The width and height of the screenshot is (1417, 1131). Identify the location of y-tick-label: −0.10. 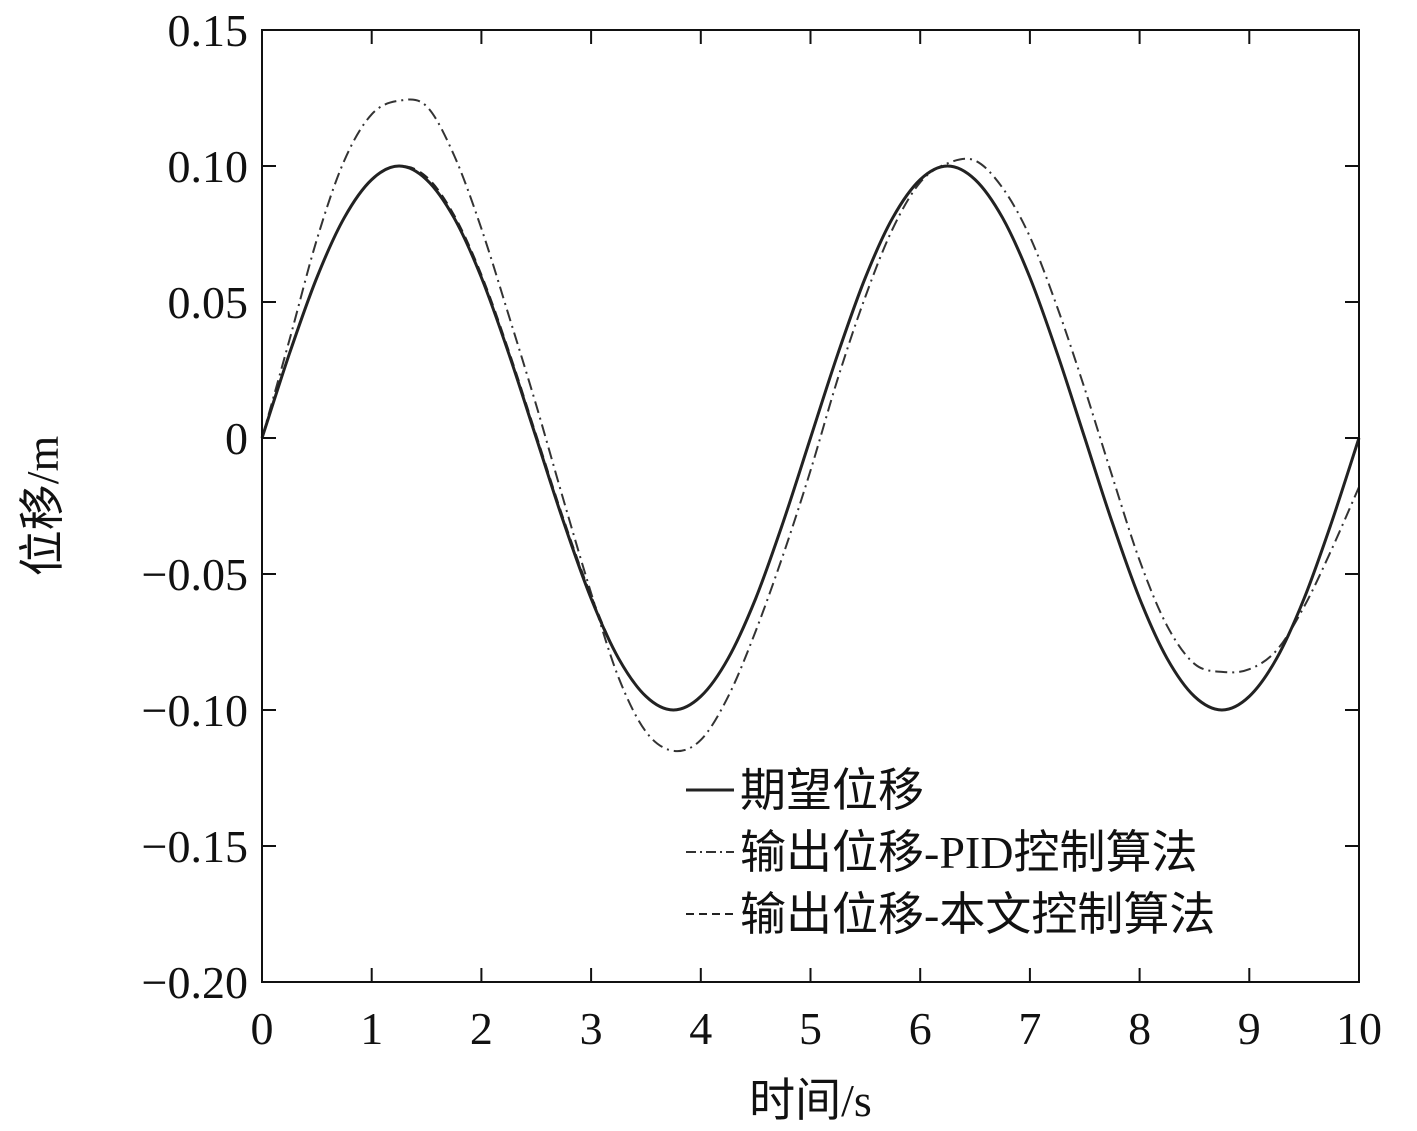
(195, 710).